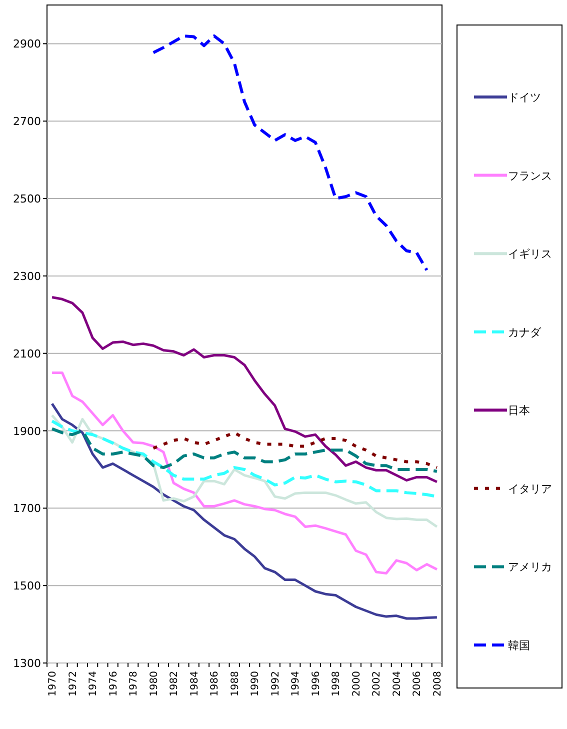 This screenshot has height=729, width=567. What do you see at coordinates (174, 683) in the screenshot?
I see `x-tick-label: 1982` at bounding box center [174, 683].